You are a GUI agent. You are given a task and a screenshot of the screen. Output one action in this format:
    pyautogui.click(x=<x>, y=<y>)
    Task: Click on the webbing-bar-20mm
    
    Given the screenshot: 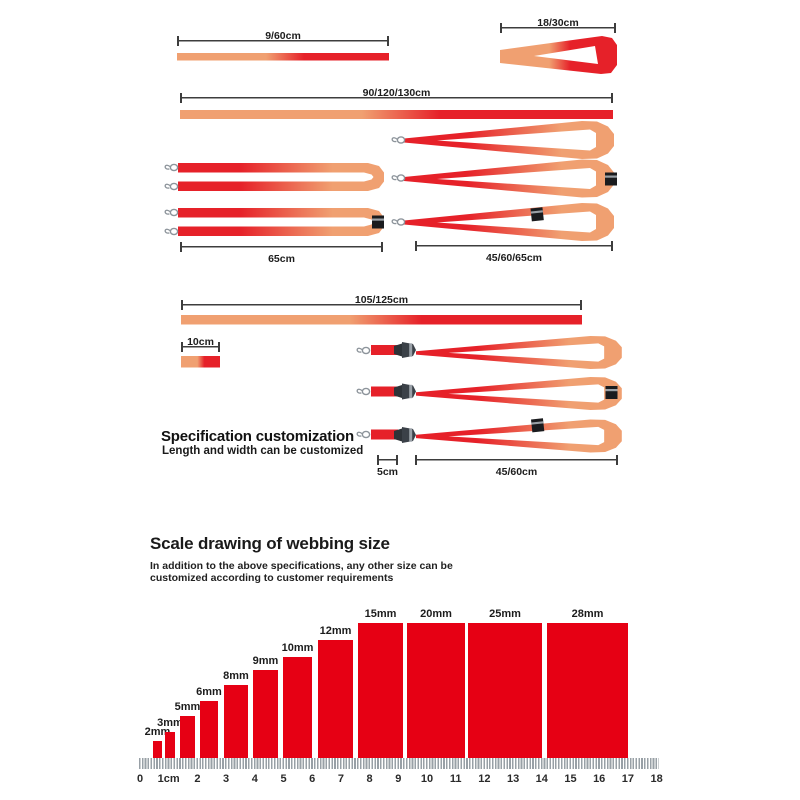 What is the action you would take?
    pyautogui.click(x=436, y=690)
    